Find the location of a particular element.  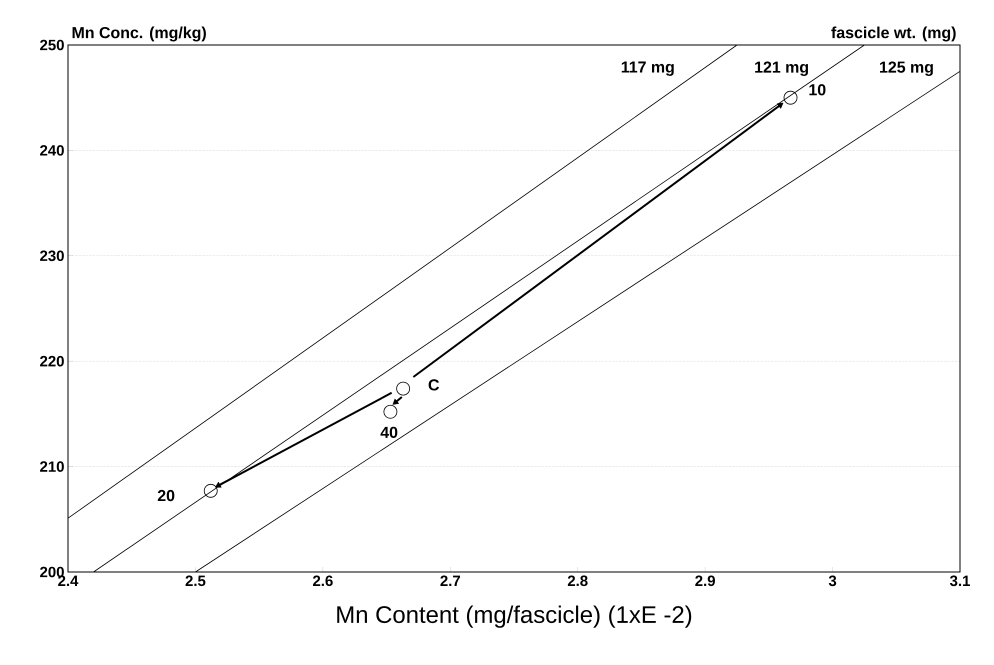

annotation: 10 is located at coordinates (817, 90).